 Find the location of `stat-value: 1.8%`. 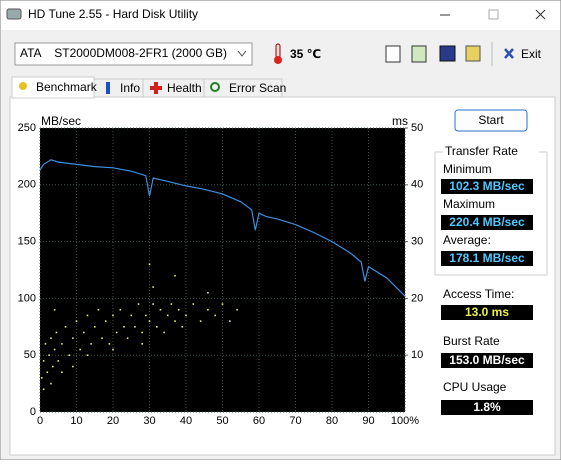

stat-value: 1.8% is located at coordinates (487, 407).